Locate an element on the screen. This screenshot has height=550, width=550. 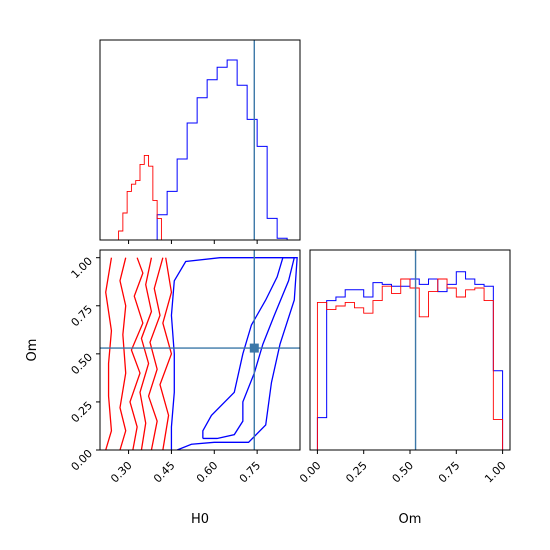
joint-xtick-label-2: 0.60 is located at coordinates (207, 472).